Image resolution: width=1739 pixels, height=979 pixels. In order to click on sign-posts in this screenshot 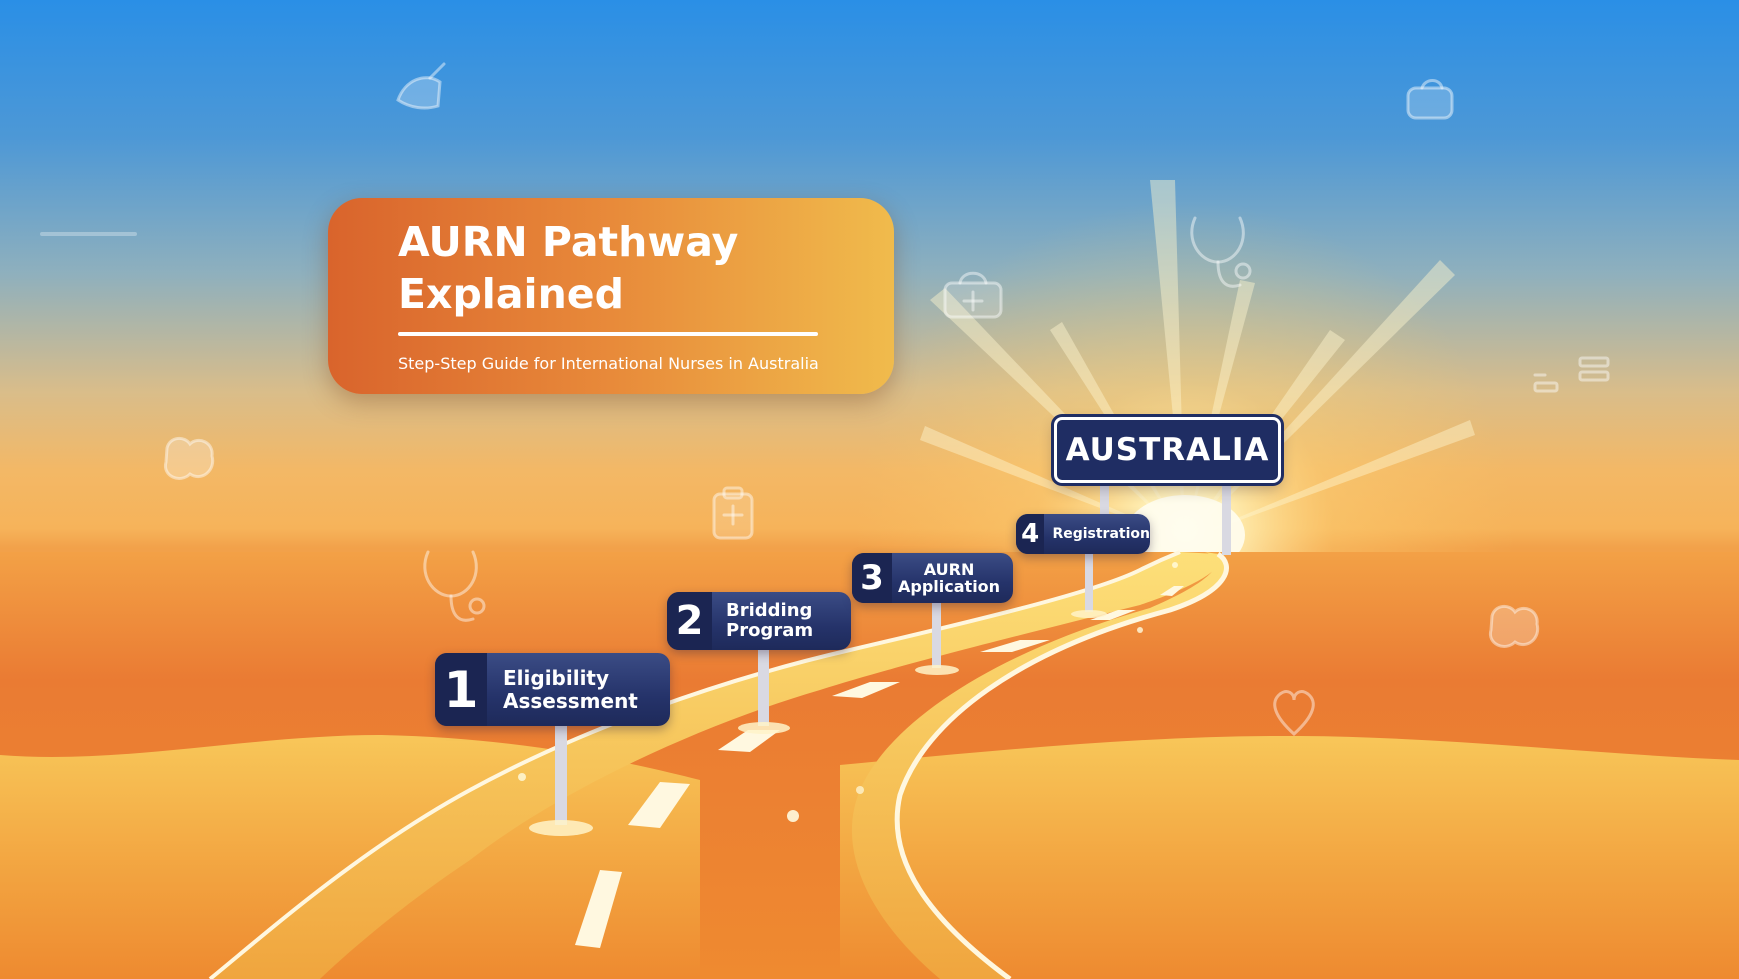, I will do `click(880, 658)`.